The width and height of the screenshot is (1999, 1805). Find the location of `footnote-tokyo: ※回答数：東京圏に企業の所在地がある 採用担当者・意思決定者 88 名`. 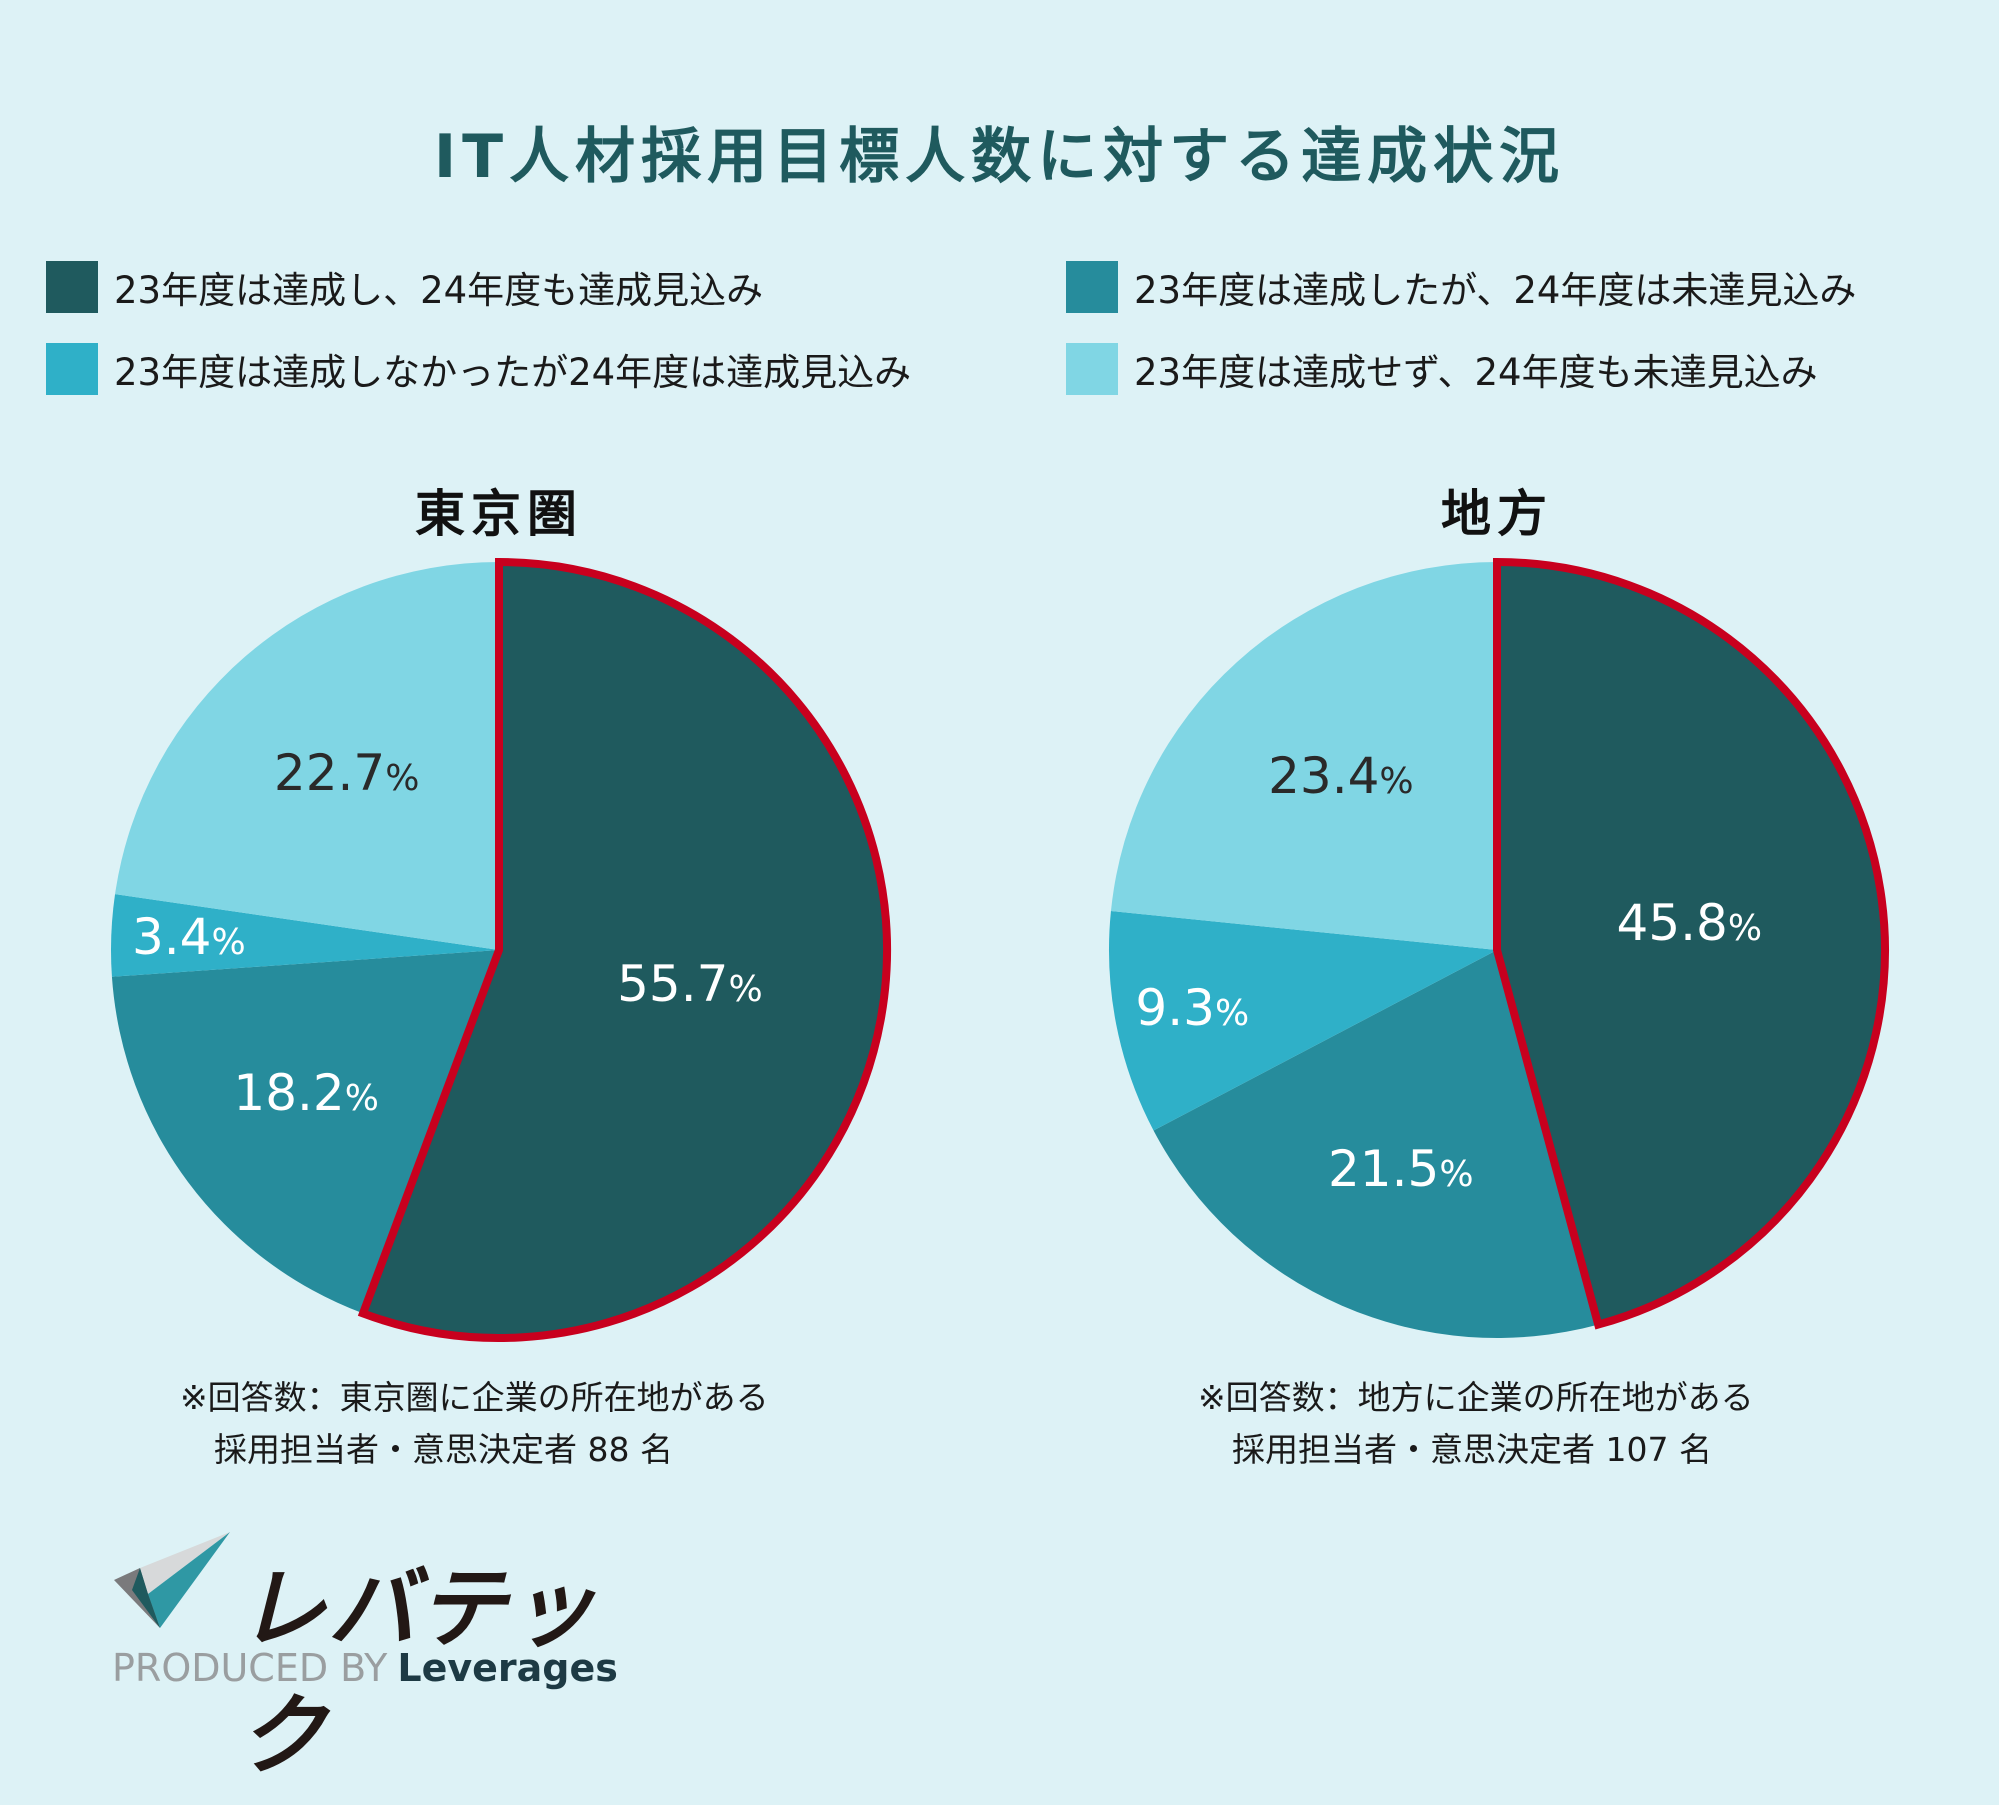

footnote-tokyo: ※回答数：東京圏に企業の所在地がある 採用担当者・意思決定者 88 名 is located at coordinates (474, 1424).